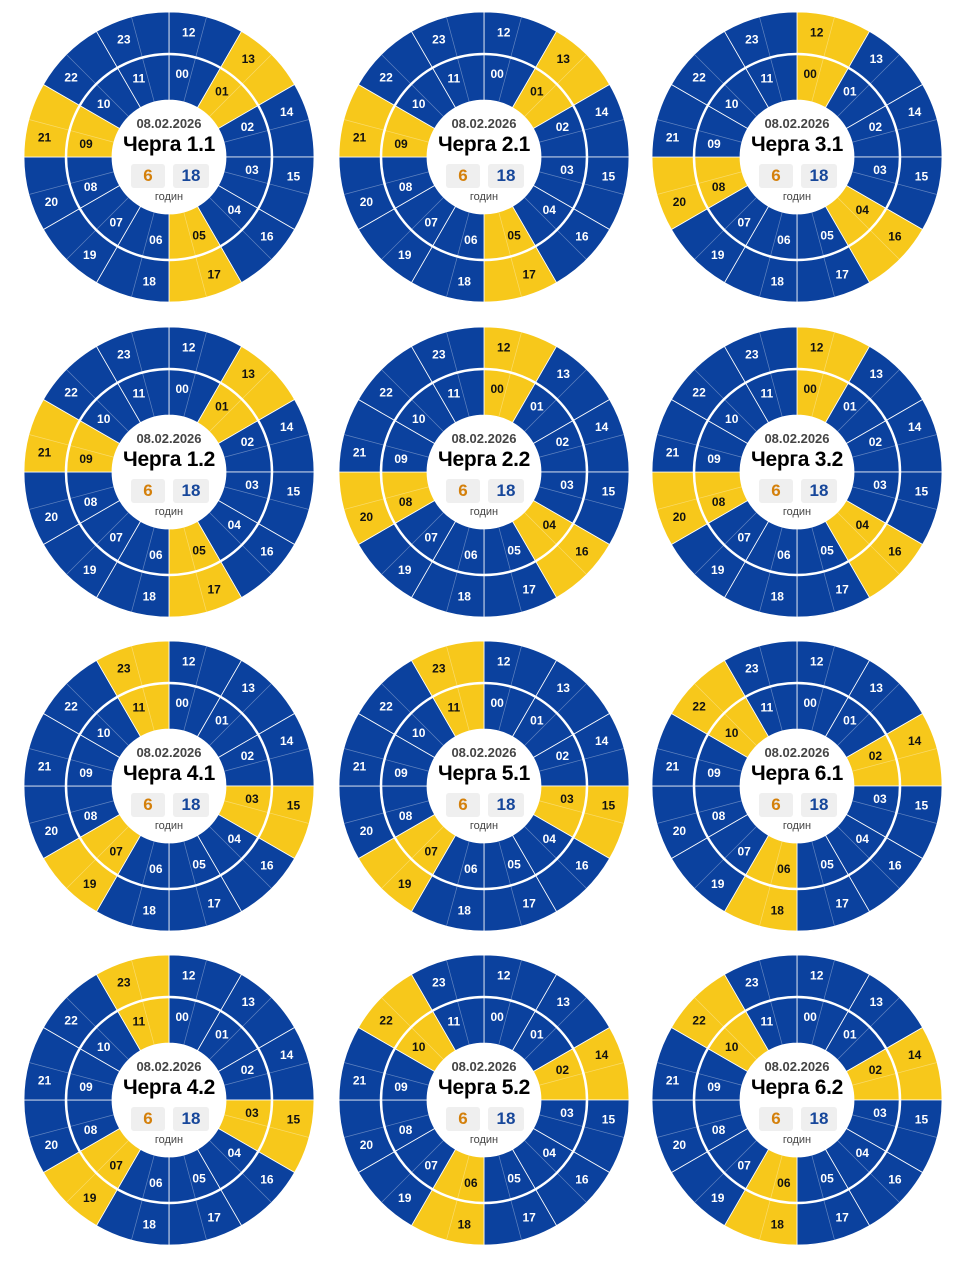 Image resolution: width=966 pixels, height=1280 pixels. Describe the element at coordinates (796, 773) in the screenshot. I see `queue-title: Черга 6.1` at that location.